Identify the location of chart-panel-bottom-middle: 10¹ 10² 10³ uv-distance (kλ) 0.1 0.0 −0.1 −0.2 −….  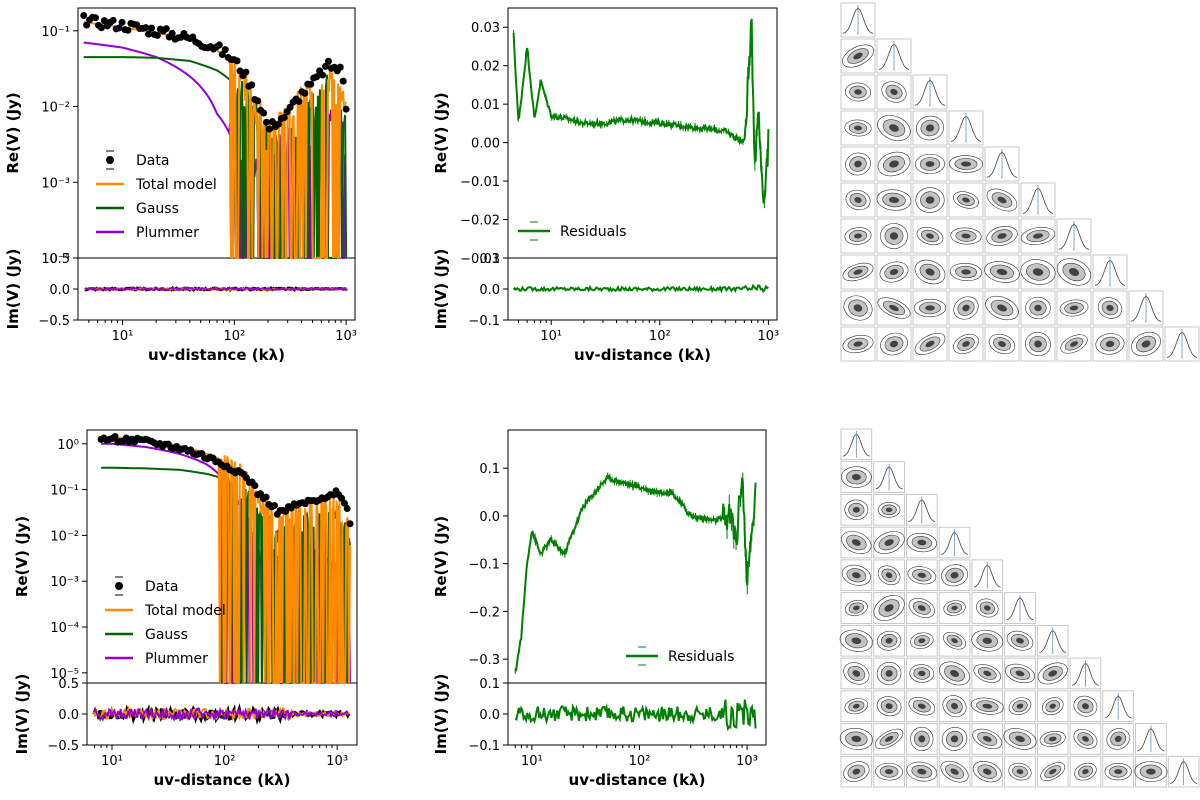
(599, 609).